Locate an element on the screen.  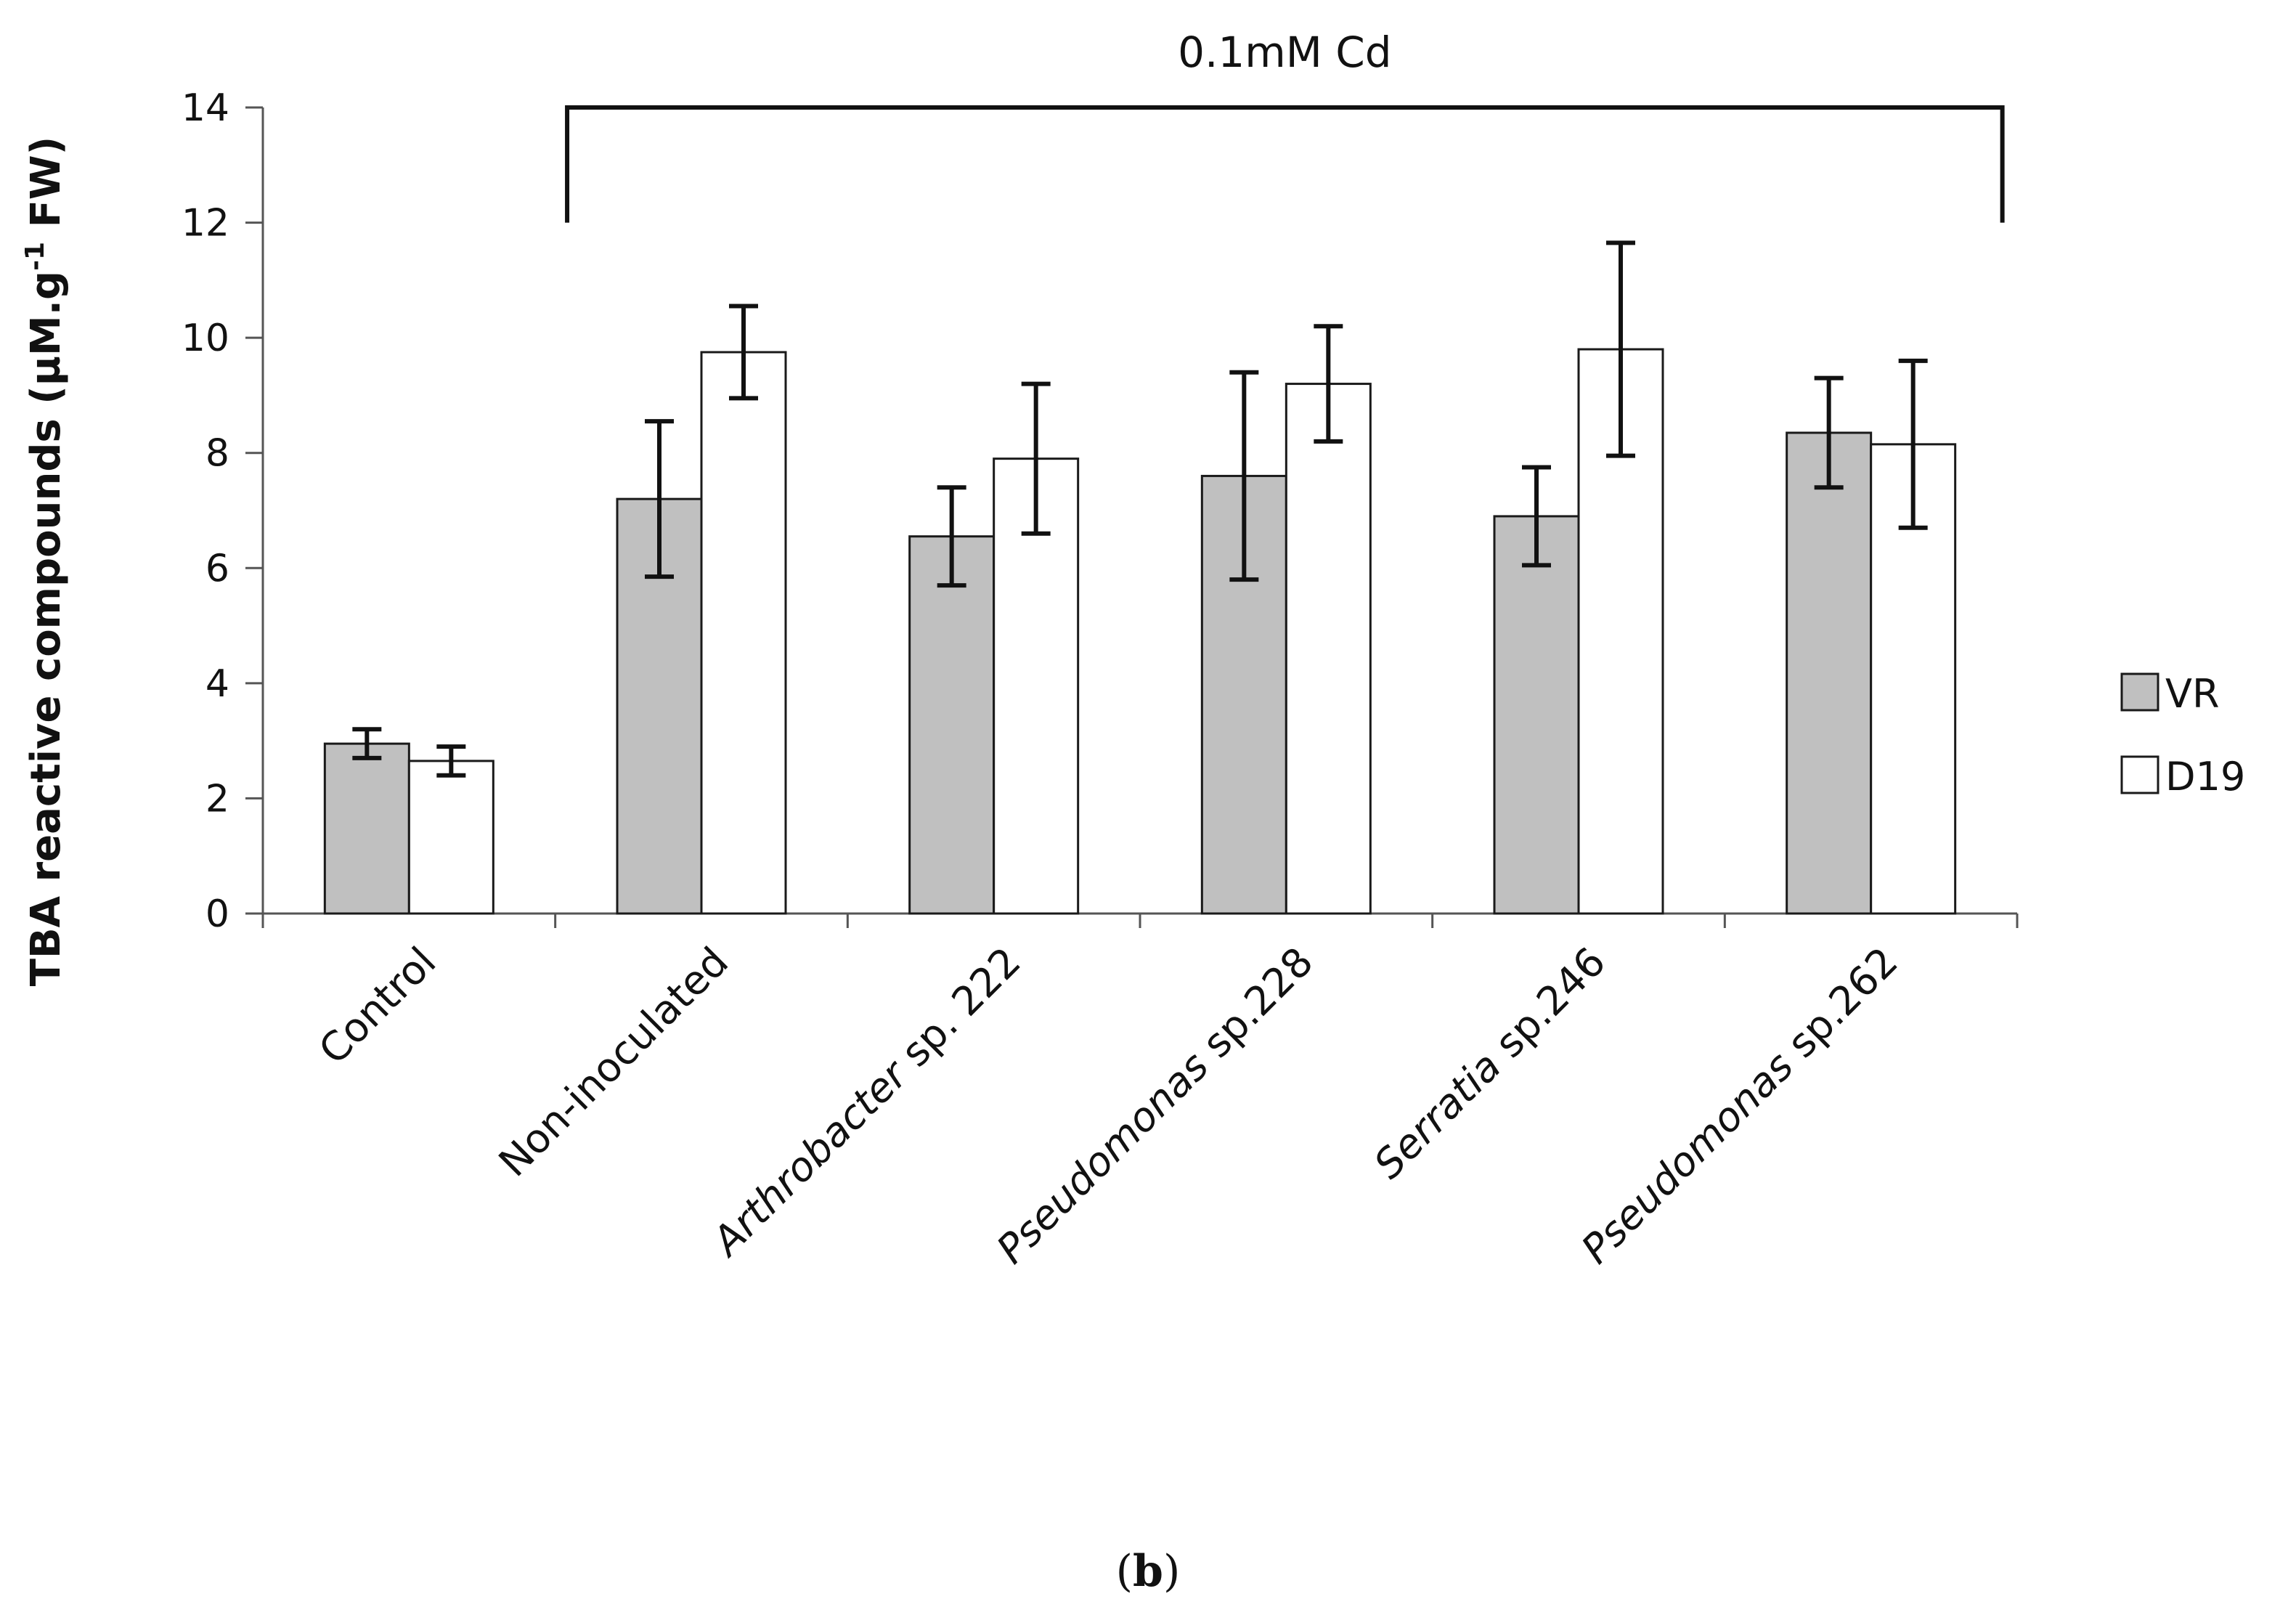
panel-label-close: ) is located at coordinates (1171, 1571).